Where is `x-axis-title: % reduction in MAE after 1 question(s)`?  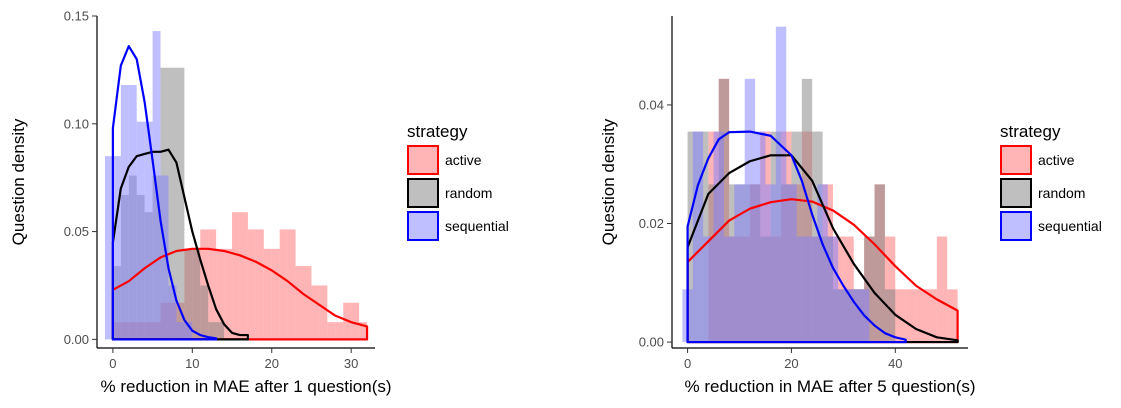 x-axis-title: % reduction in MAE after 1 question(s) is located at coordinates (245, 386).